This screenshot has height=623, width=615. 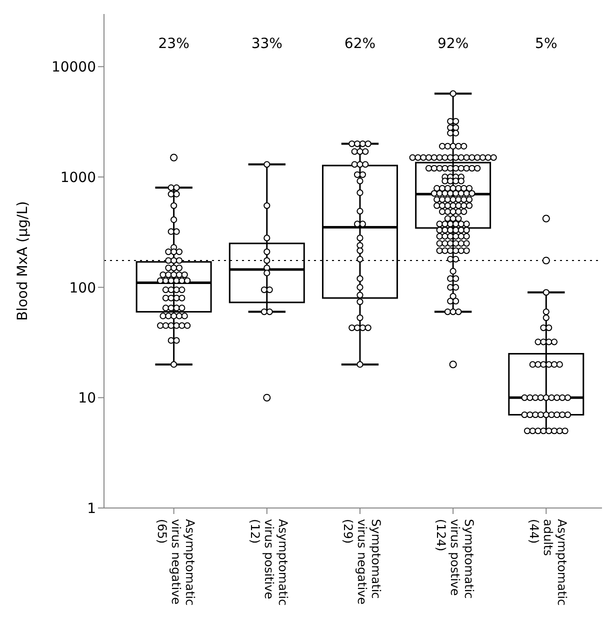 I want to click on x-tick-label: Asymptomatic virus negative (65), so click(x=175, y=562).